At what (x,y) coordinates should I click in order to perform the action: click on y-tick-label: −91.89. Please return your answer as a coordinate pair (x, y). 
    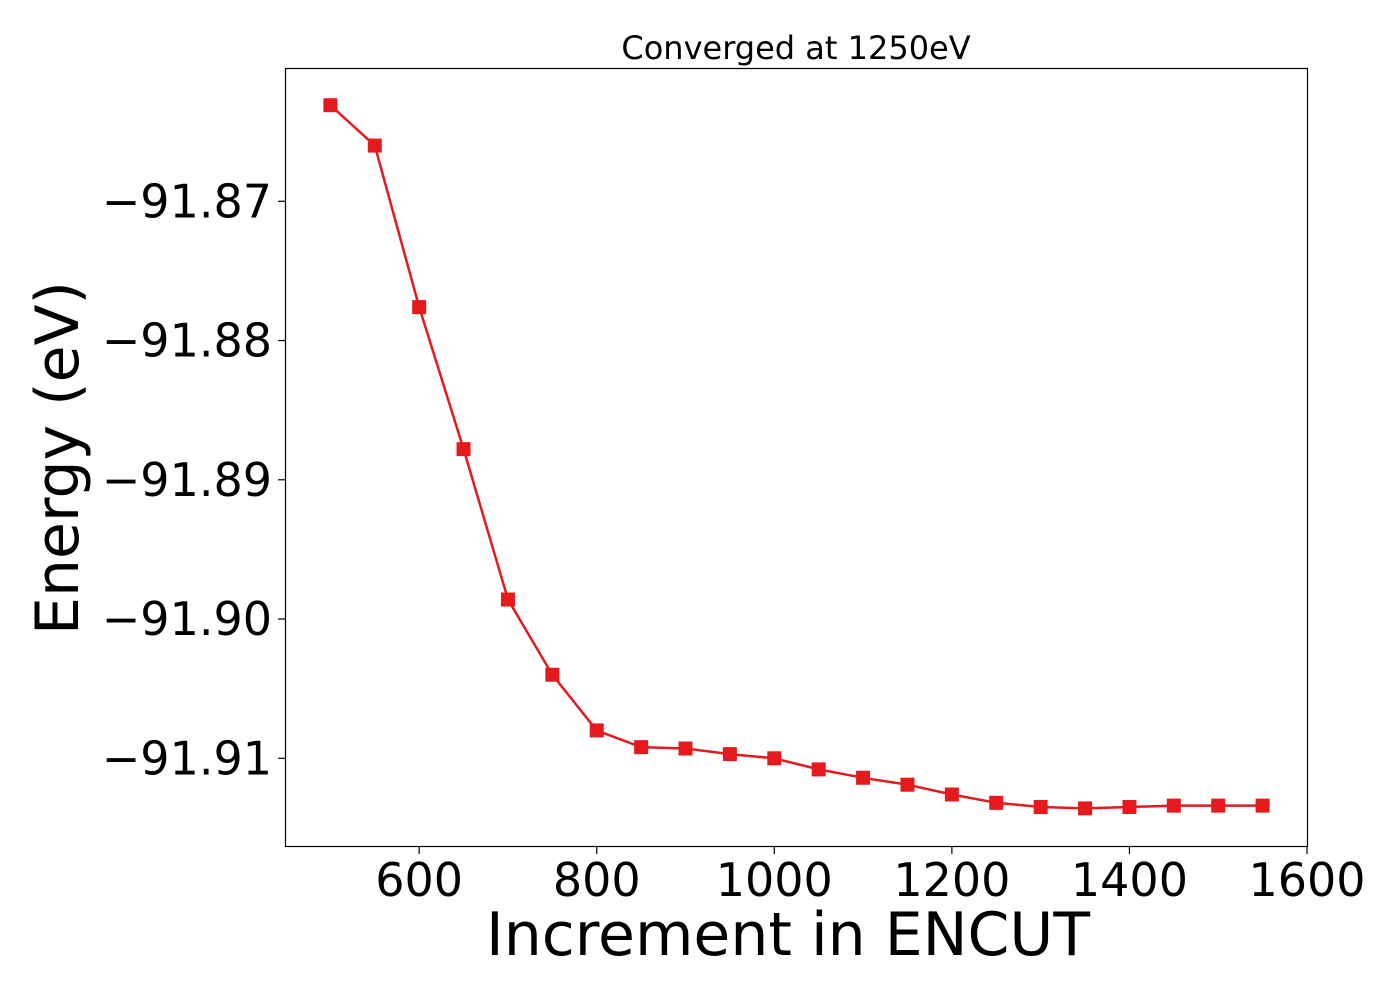
    Looking at the image, I should click on (187, 480).